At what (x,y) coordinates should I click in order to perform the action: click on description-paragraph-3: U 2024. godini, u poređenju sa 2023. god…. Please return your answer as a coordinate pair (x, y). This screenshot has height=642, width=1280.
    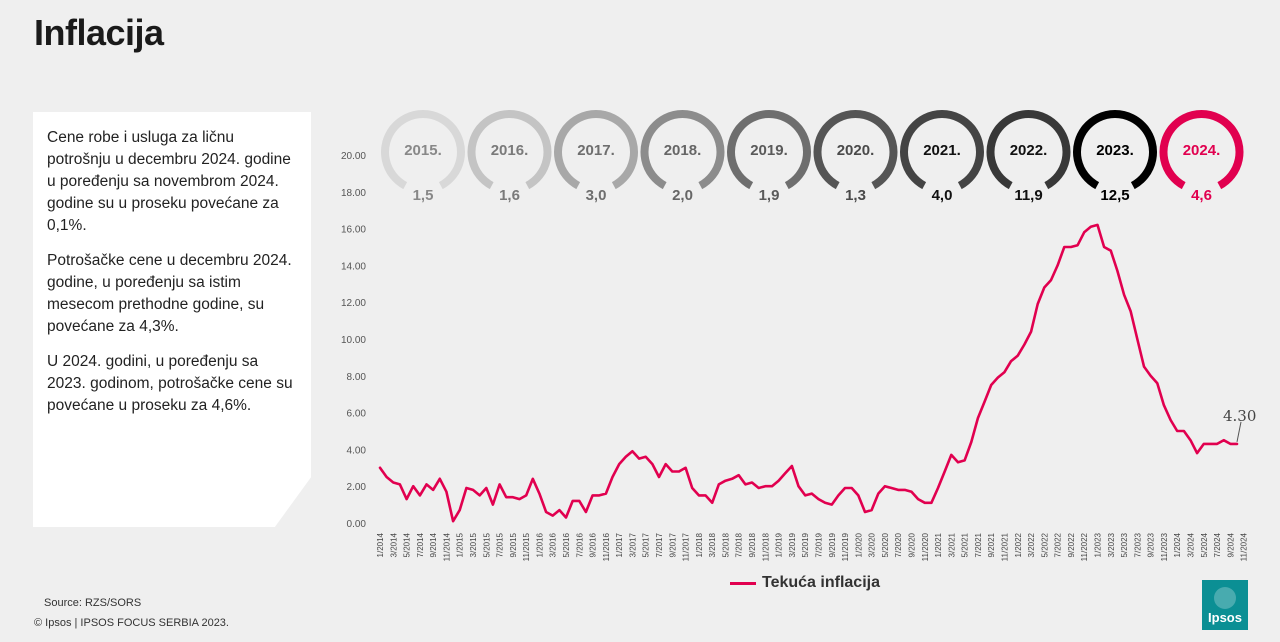
    Looking at the image, I should click on (170, 383).